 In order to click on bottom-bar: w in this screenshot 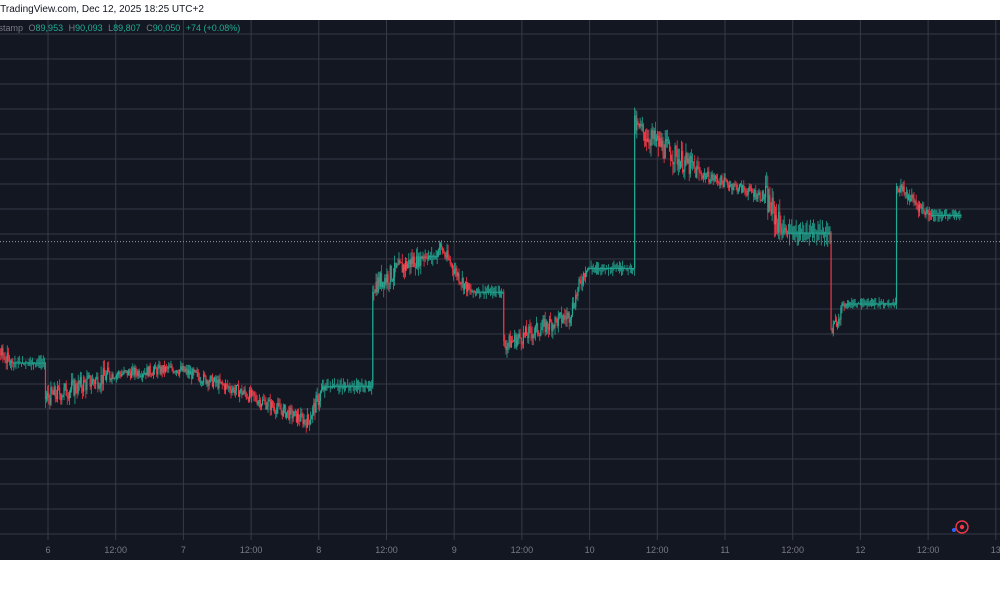, I will do `click(500, 580)`.